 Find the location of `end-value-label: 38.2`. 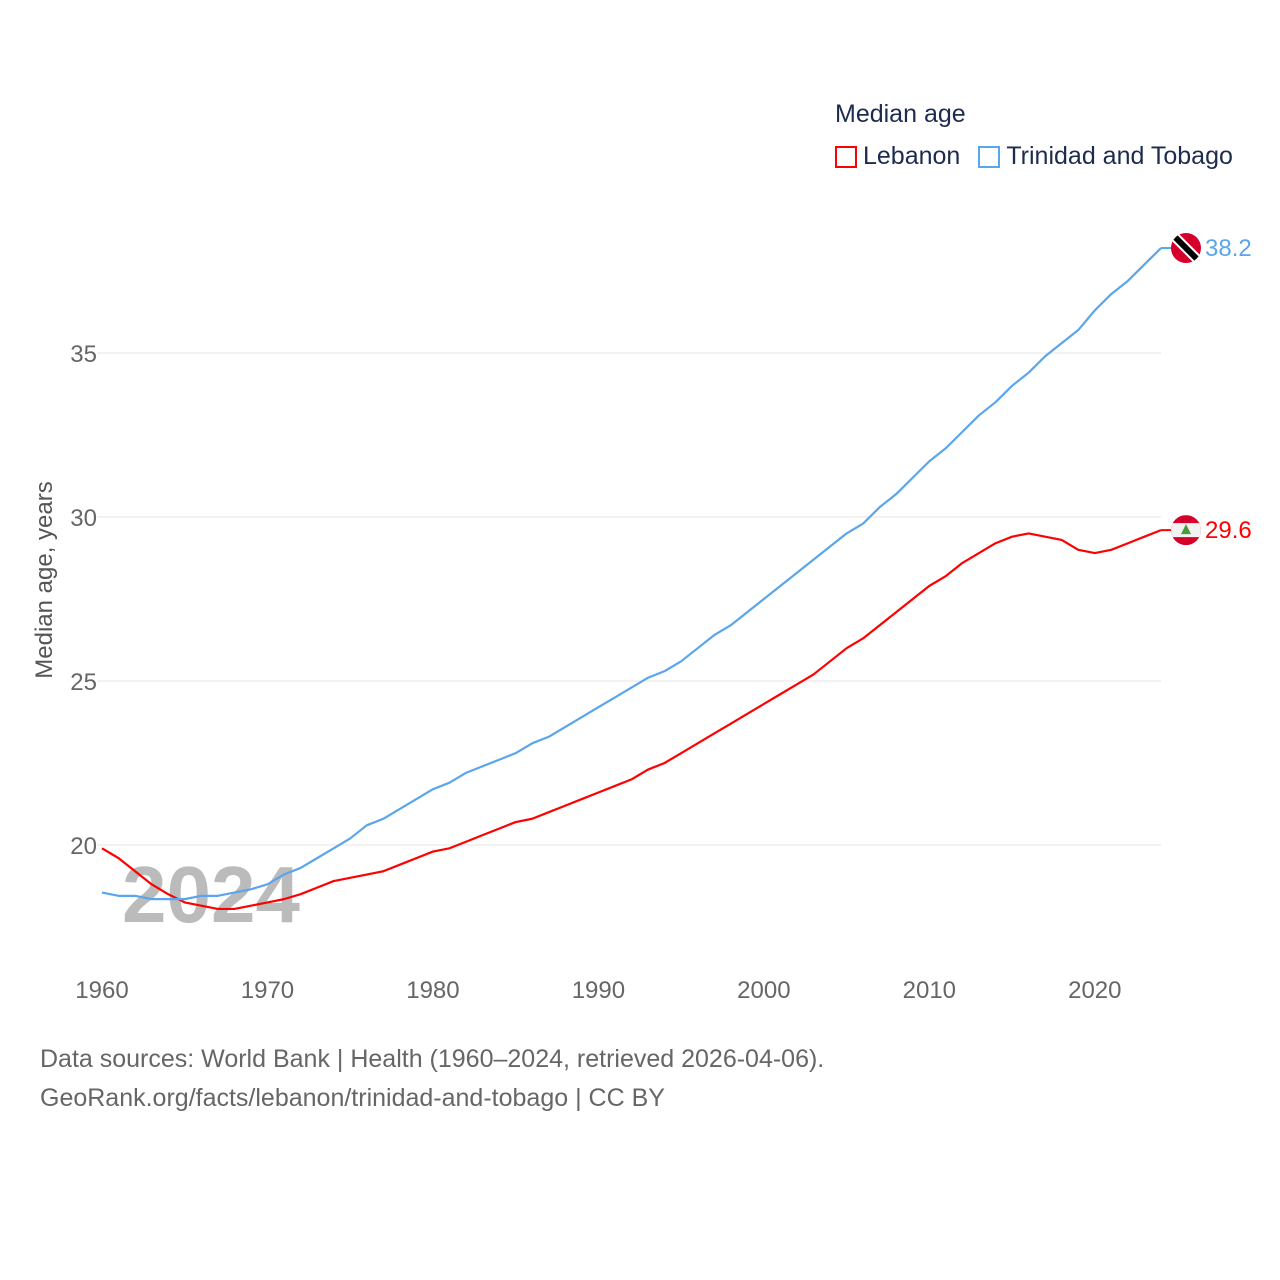

end-value-label: 38.2 is located at coordinates (1228, 248).